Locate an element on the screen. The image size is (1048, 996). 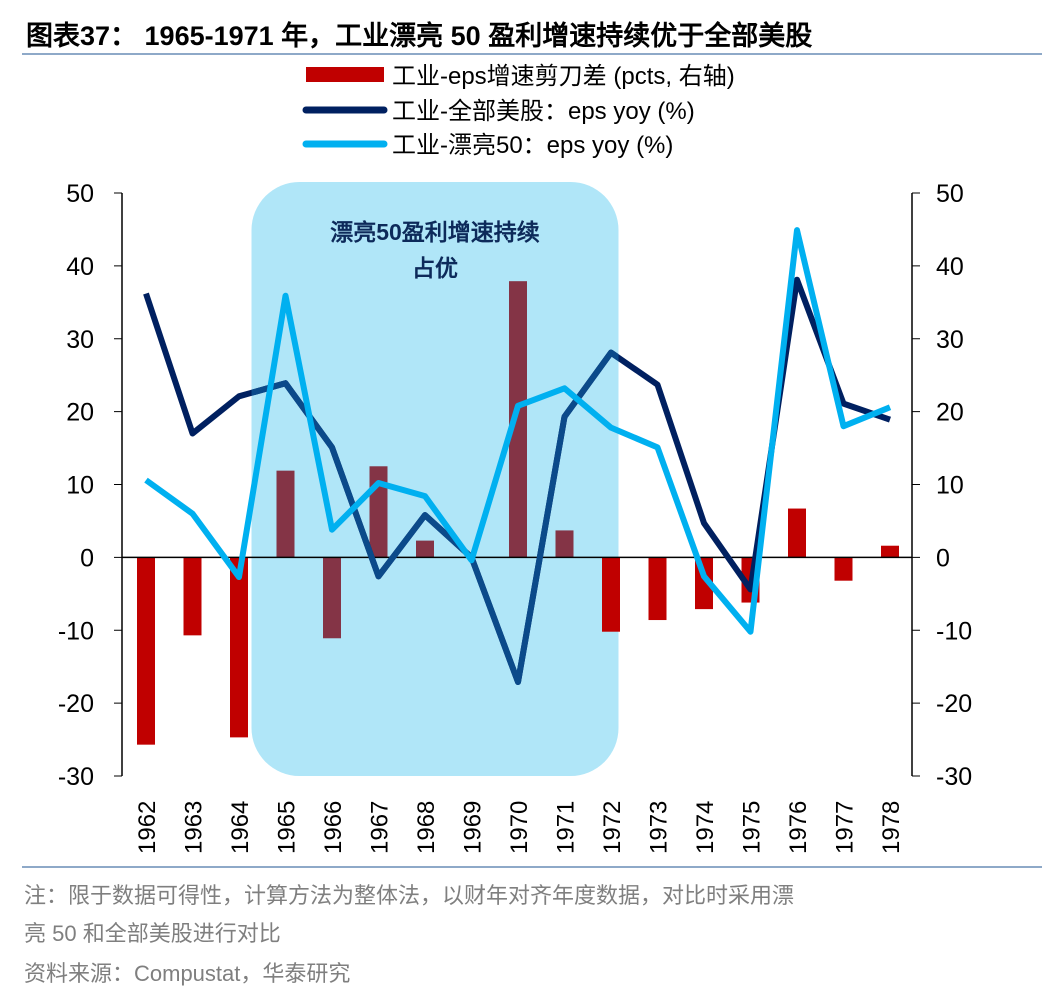
x-tick-label: 1965 is located at coordinates (287, 827).